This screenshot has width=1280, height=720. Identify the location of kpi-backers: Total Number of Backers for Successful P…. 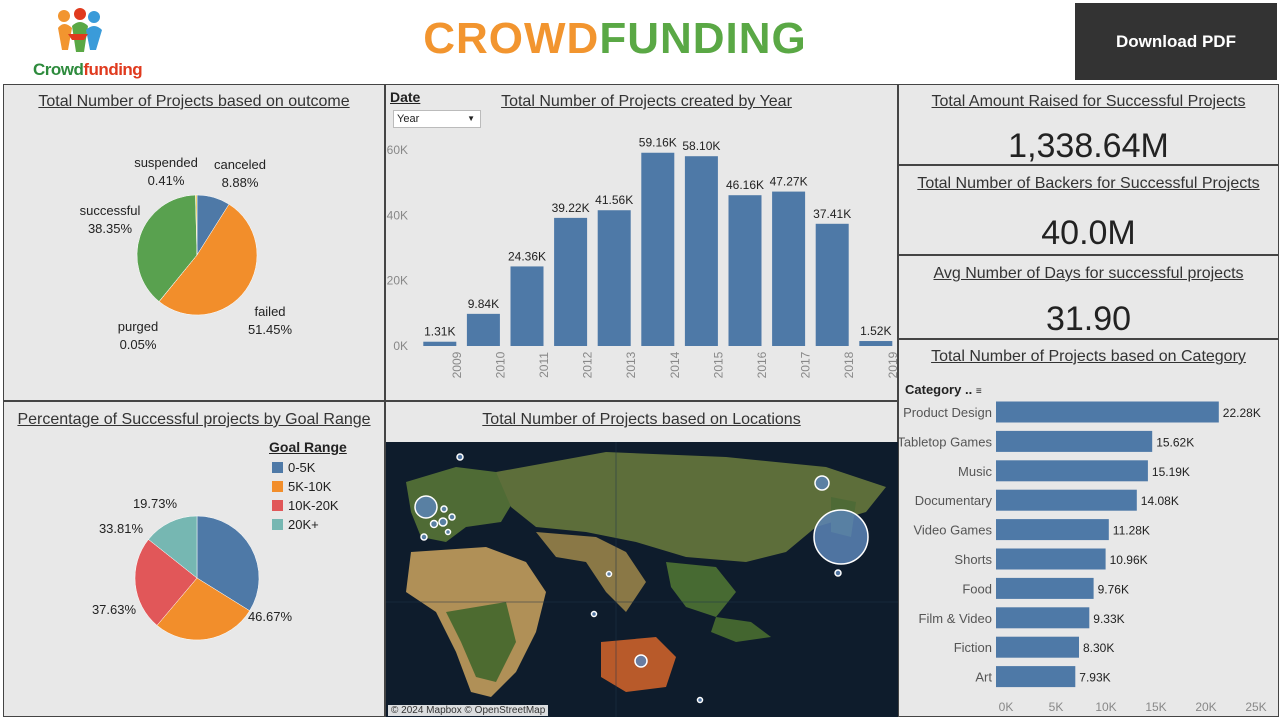
(1088, 210).